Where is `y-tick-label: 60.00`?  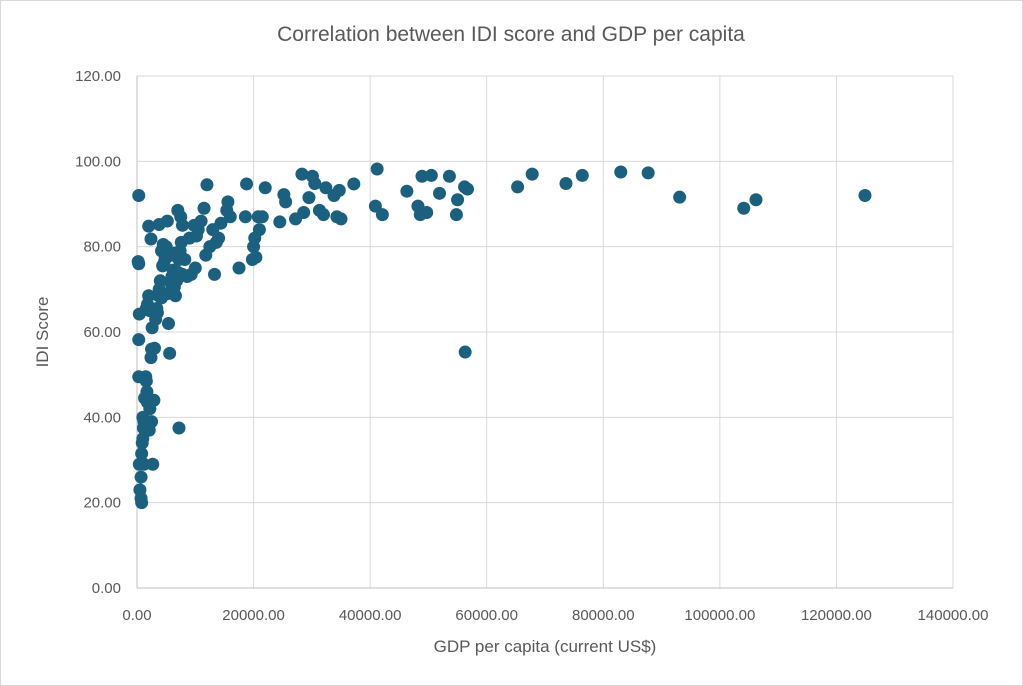 y-tick-label: 60.00 is located at coordinates (102, 332).